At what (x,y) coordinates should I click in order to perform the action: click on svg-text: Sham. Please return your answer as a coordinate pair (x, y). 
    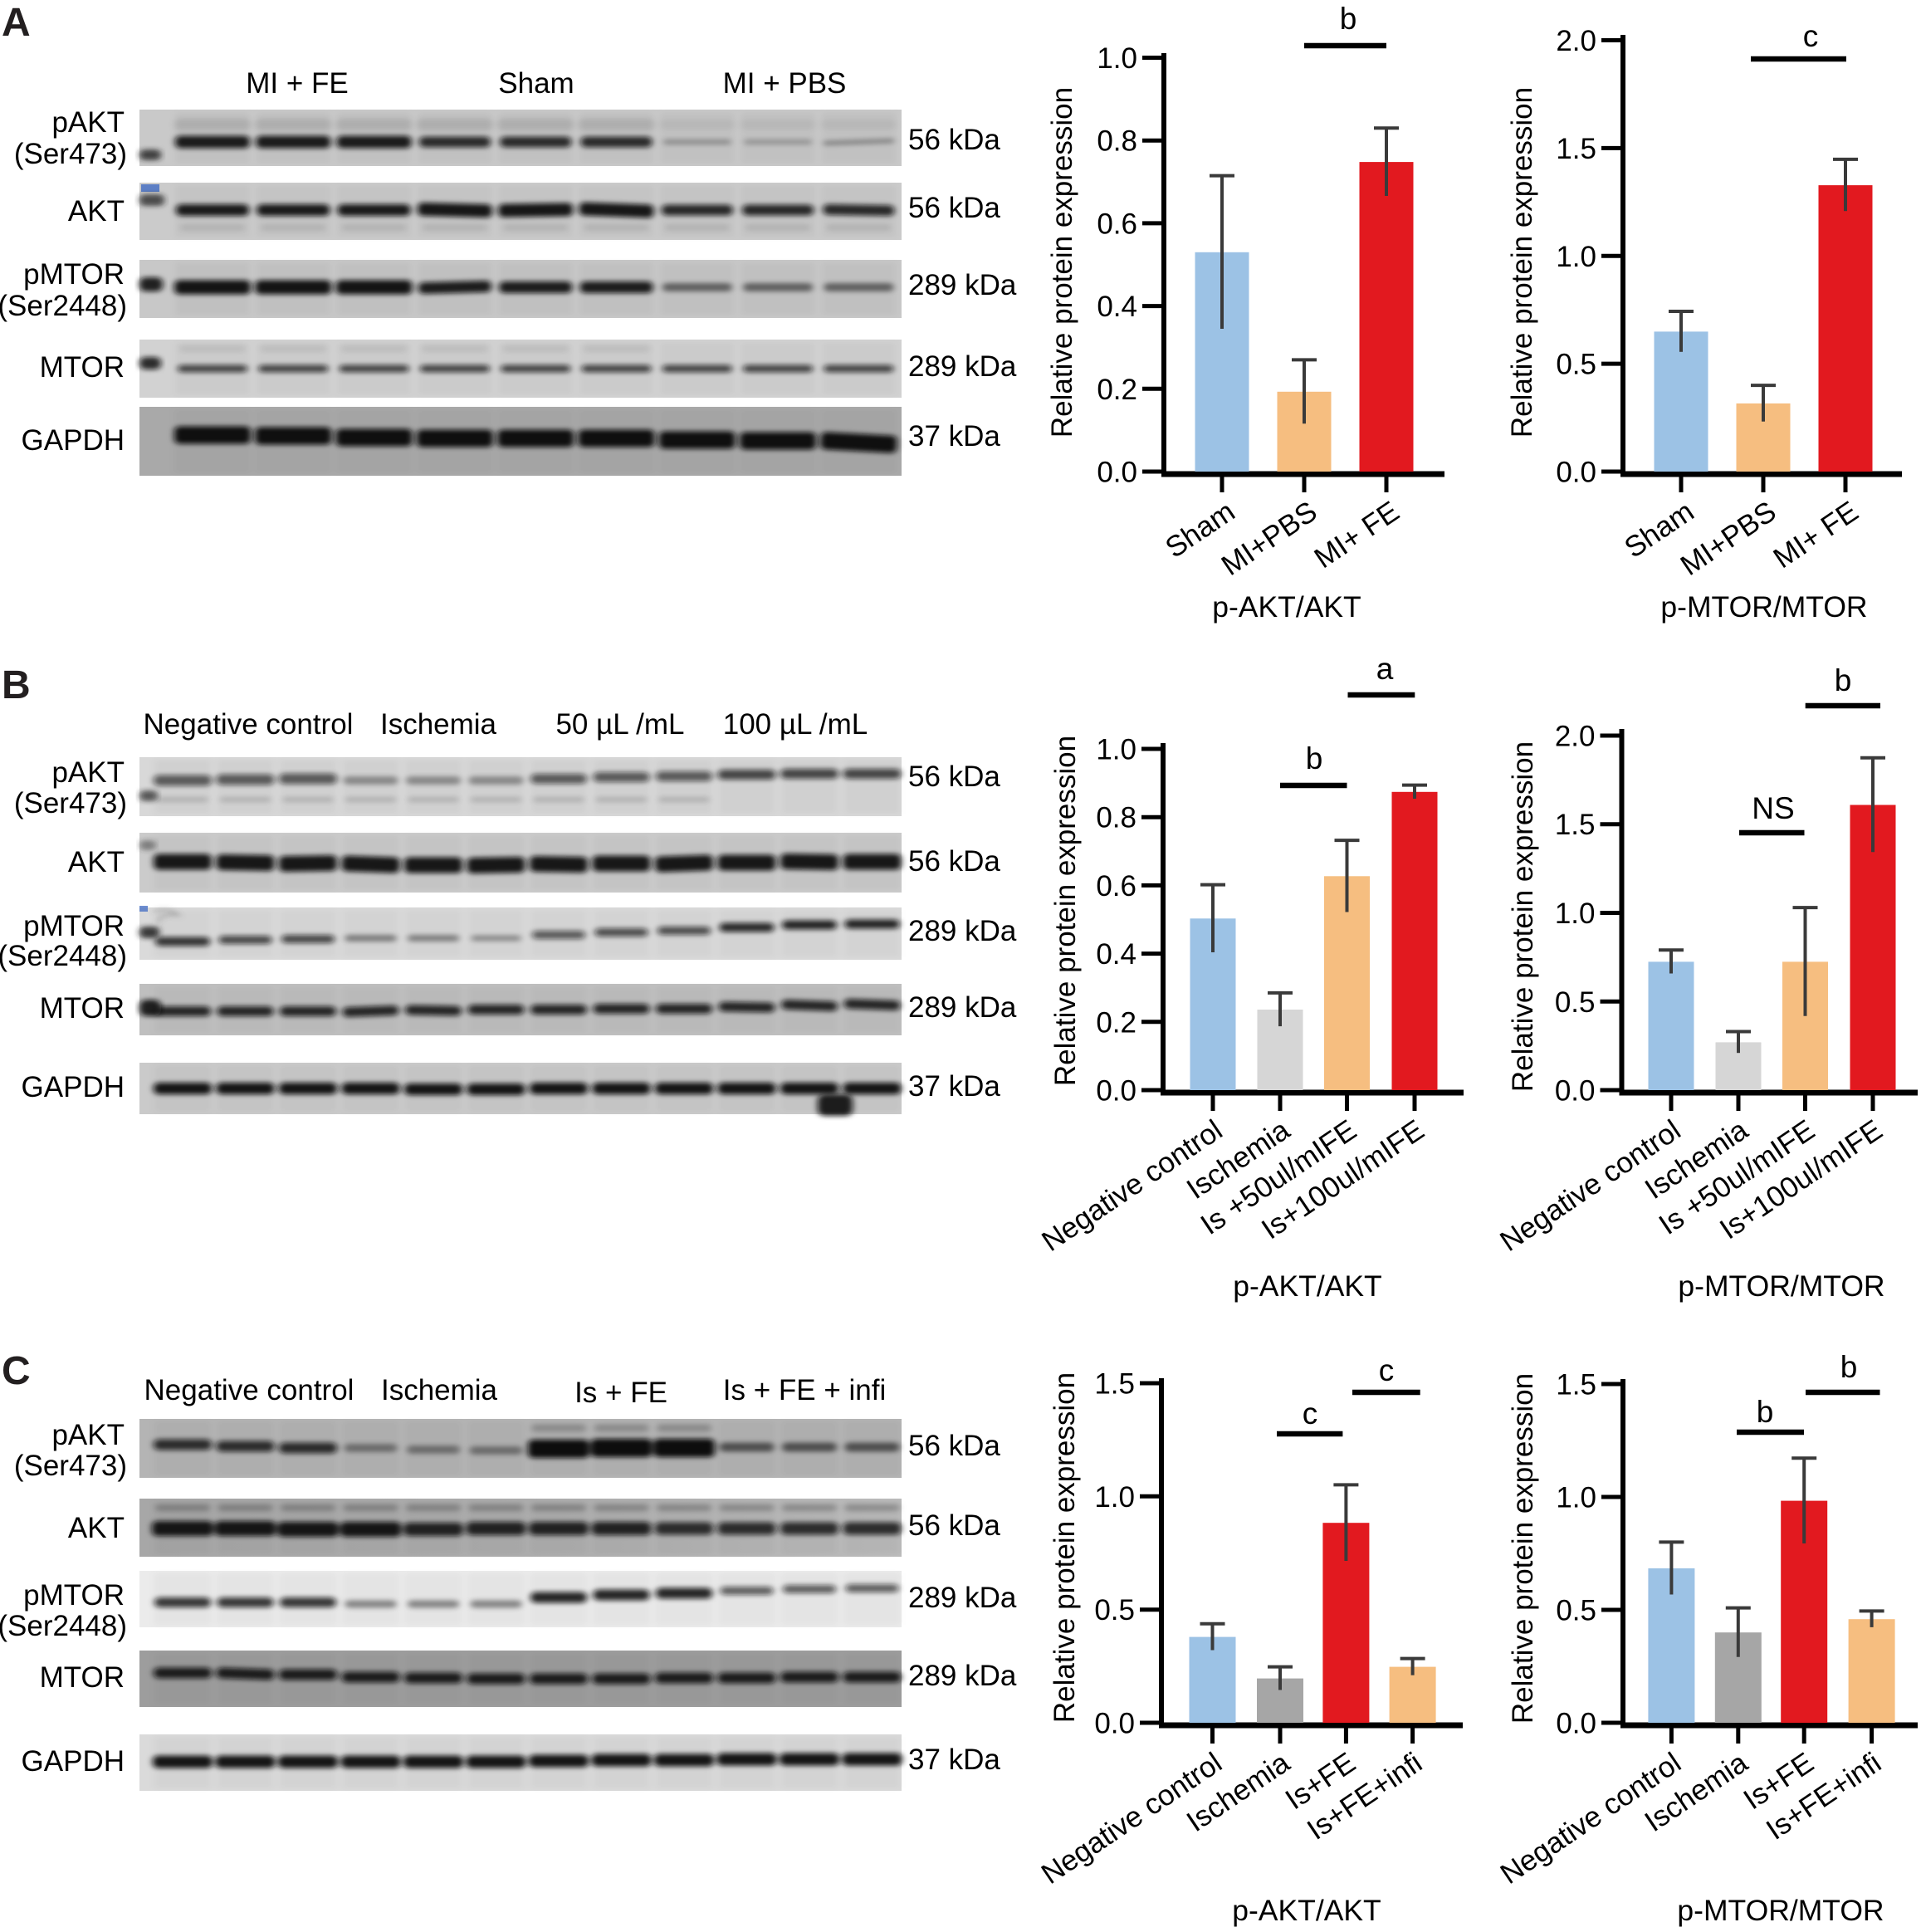
    Looking at the image, I should click on (536, 83).